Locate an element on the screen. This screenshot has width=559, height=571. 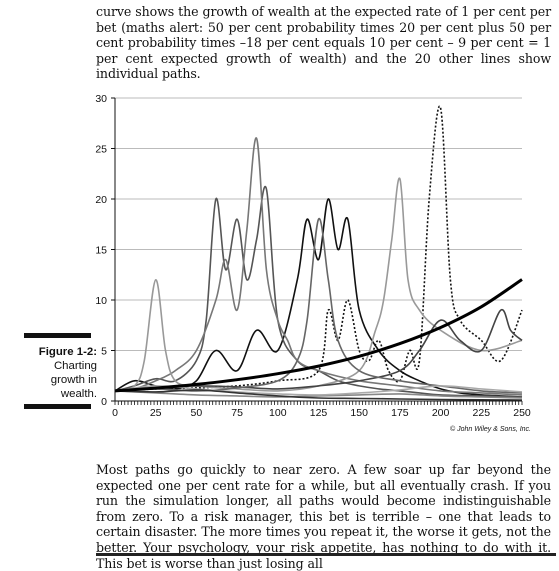
x-tick-label-100: 100 is located at coordinates (278, 413).